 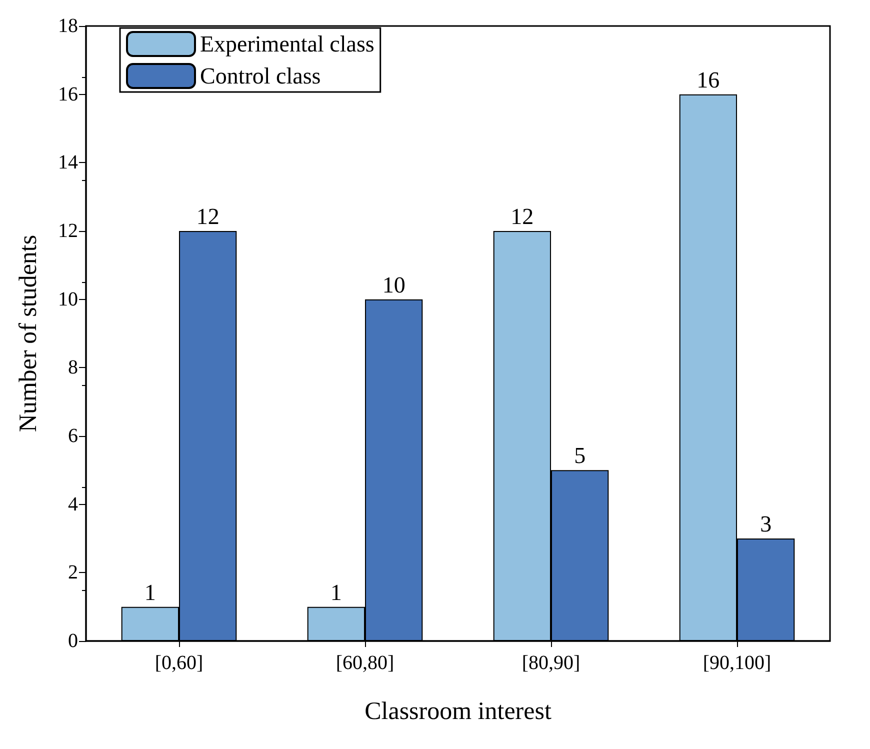 What do you see at coordinates (365, 663) in the screenshot?
I see `x-tick-label: [60,80]` at bounding box center [365, 663].